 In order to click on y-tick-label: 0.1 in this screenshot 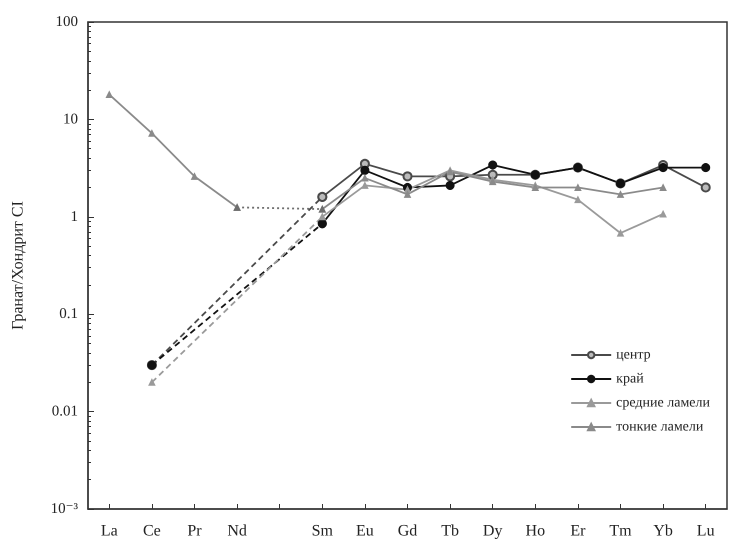, I will do `click(68, 314)`.